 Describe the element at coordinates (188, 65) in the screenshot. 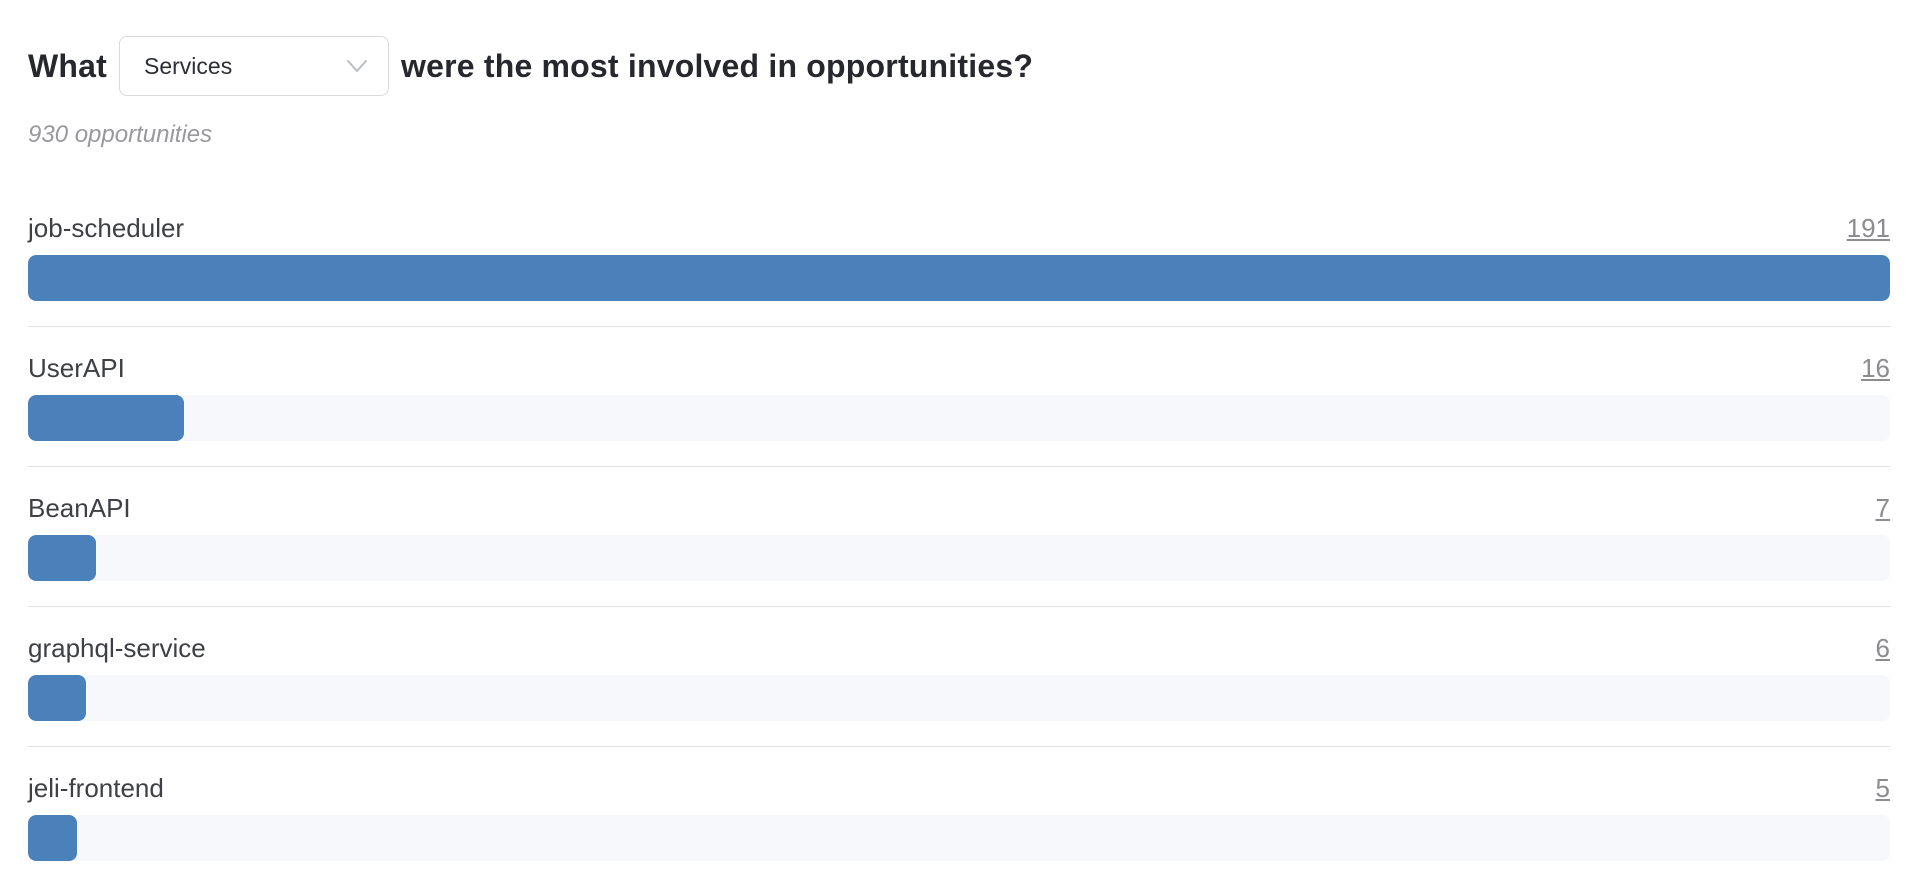

I see `services-dropdown-value: Services` at that location.